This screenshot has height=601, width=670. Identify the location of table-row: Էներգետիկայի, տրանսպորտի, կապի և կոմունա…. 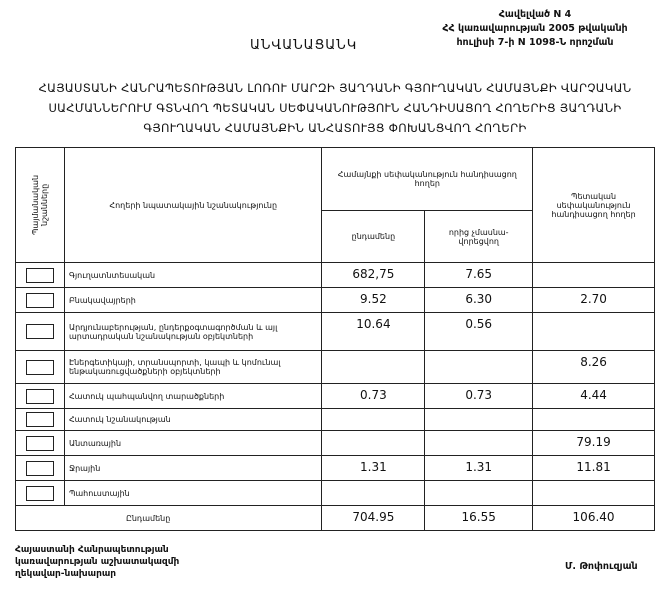
(335, 367).